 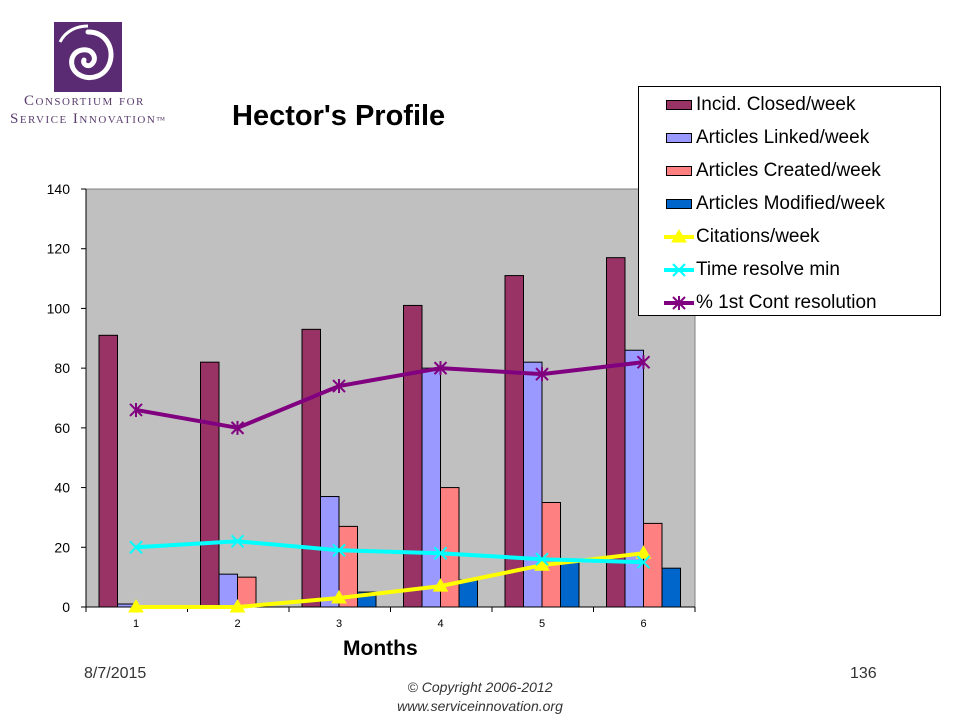 What do you see at coordinates (161, 120) in the screenshot?
I see `logo-trademark: ™` at bounding box center [161, 120].